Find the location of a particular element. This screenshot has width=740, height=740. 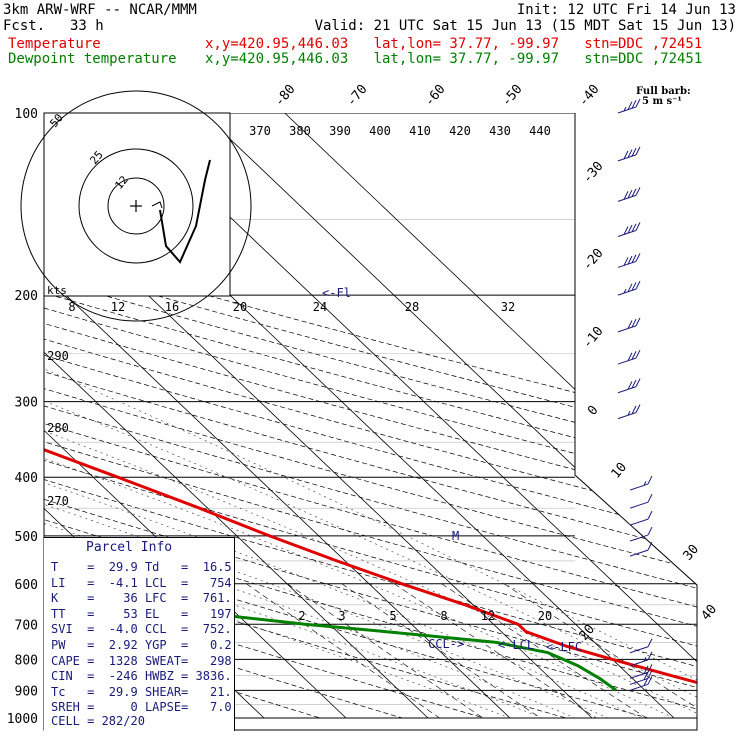

pressure-tick-label: 900 is located at coordinates (26, 691).